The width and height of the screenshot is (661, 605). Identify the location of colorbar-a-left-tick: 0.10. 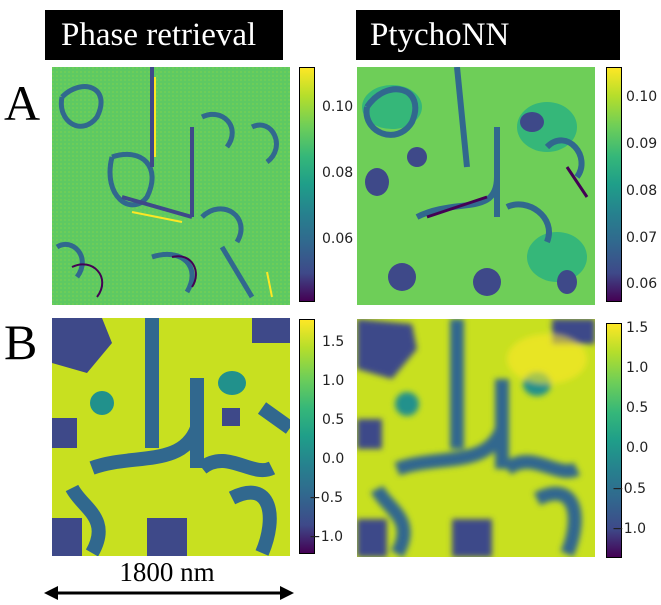
(338, 107).